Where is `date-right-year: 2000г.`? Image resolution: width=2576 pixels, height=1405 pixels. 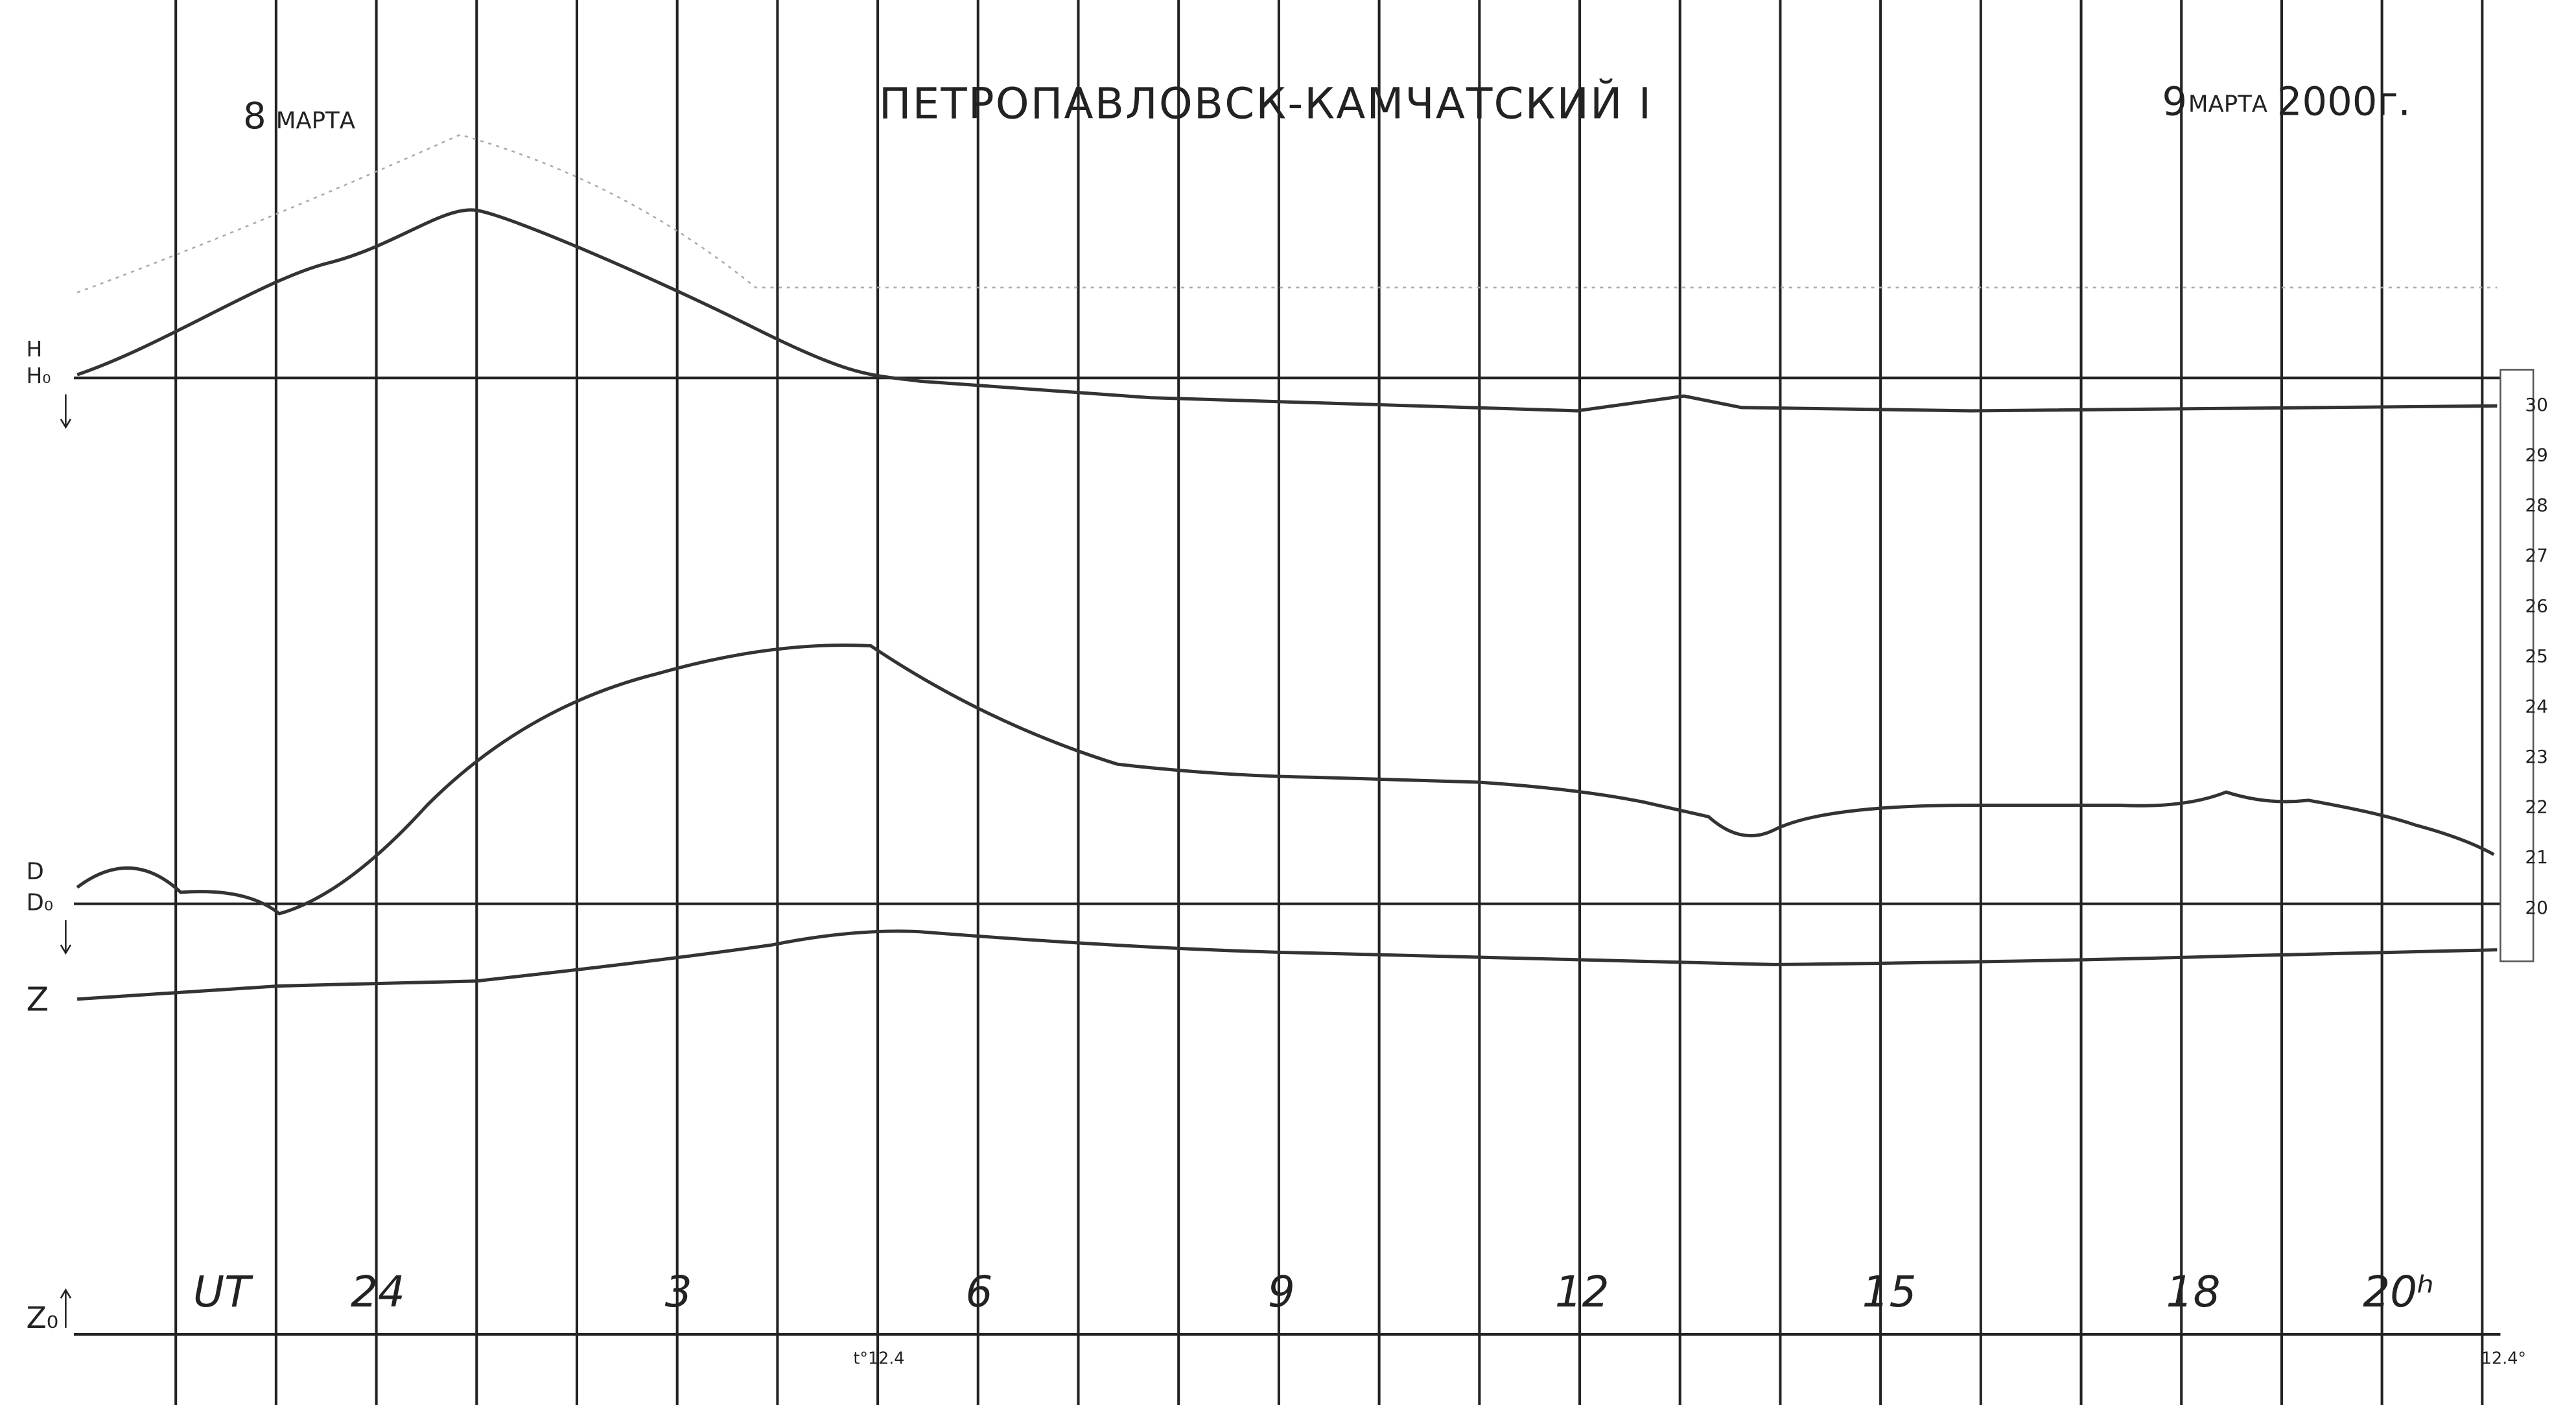 date-right-year: 2000г. is located at coordinates (2344, 101).